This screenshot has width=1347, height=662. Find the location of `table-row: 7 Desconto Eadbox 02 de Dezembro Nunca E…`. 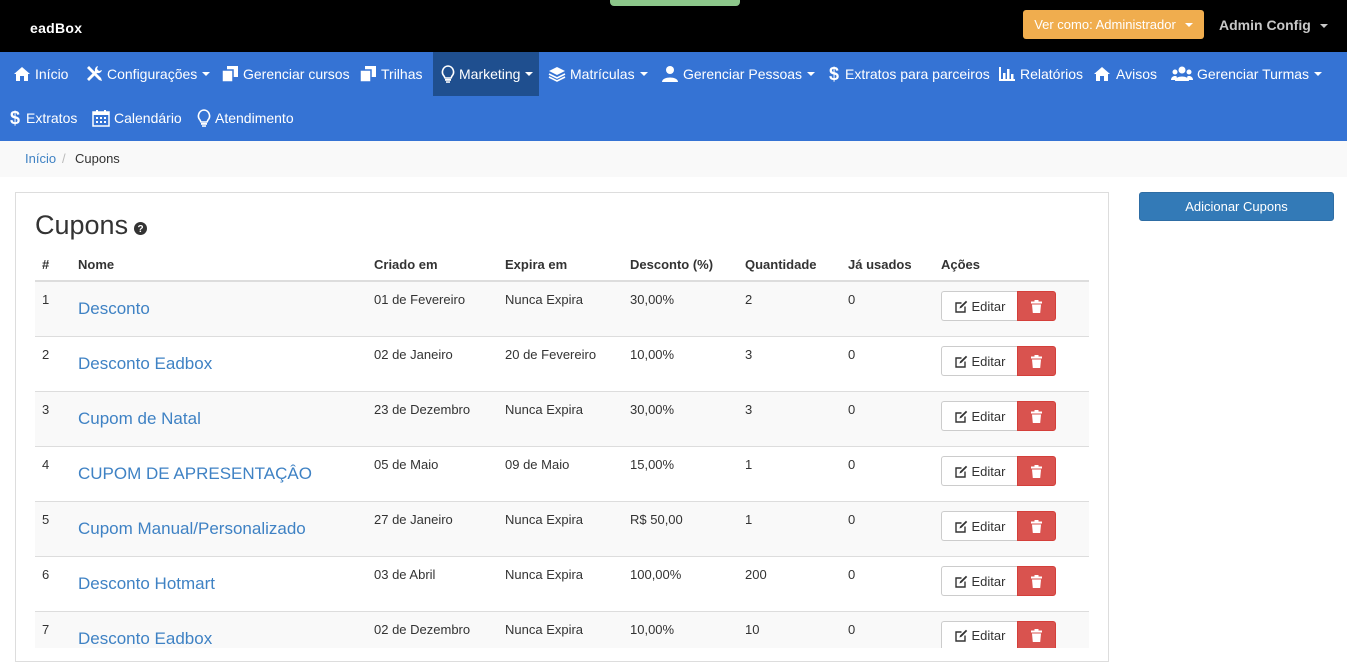

table-row: 7 Desconto Eadbox 02 de Dezembro Nunca E… is located at coordinates (562, 630).